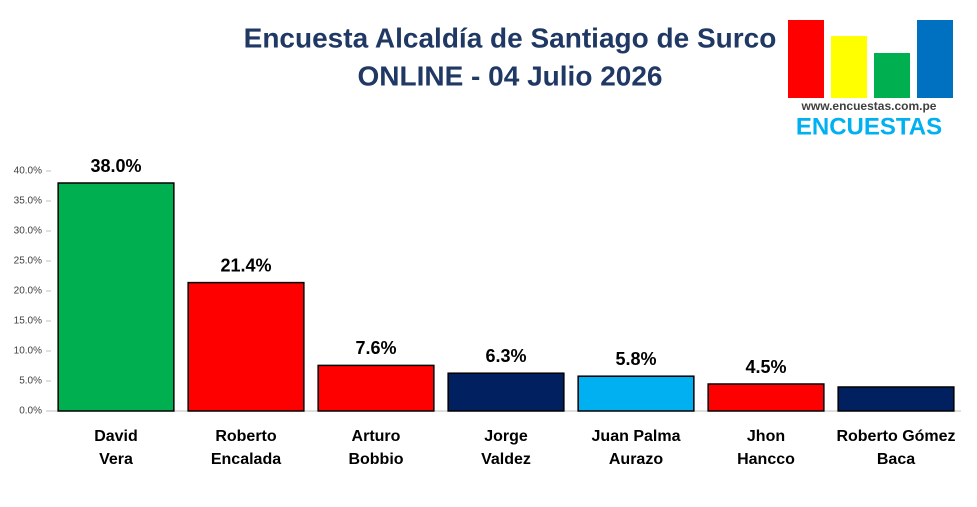 This screenshot has height=507, width=977. What do you see at coordinates (30, 411) in the screenshot?
I see `y-tick-label: 0.0%` at bounding box center [30, 411].